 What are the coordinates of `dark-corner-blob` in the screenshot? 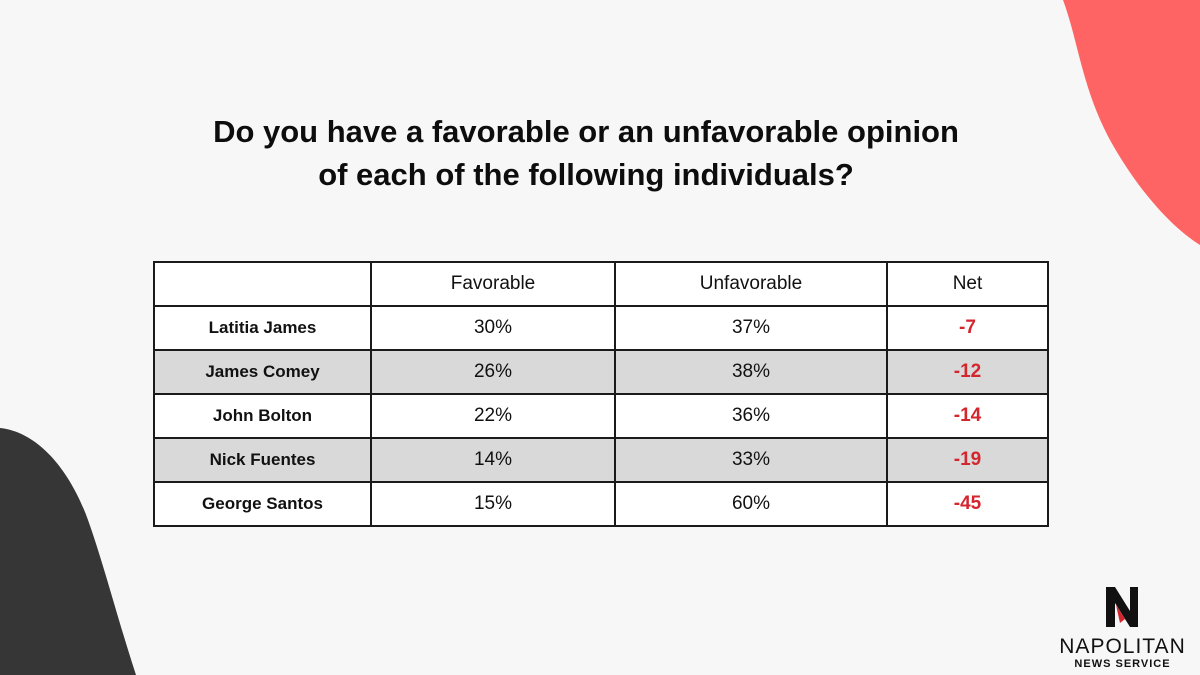 It's located at (68, 551).